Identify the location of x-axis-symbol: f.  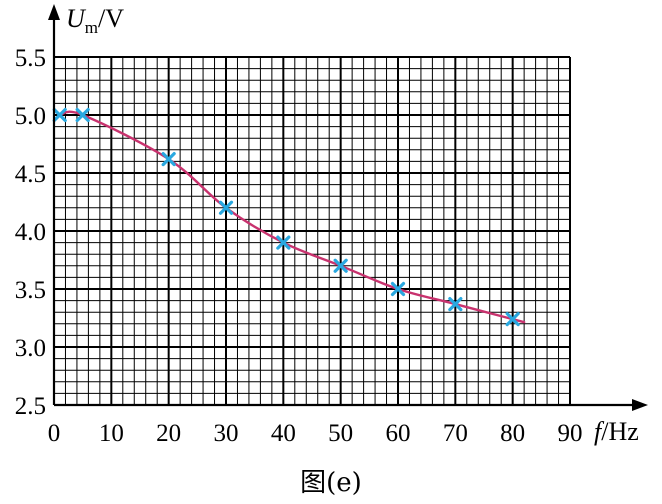
(599, 431).